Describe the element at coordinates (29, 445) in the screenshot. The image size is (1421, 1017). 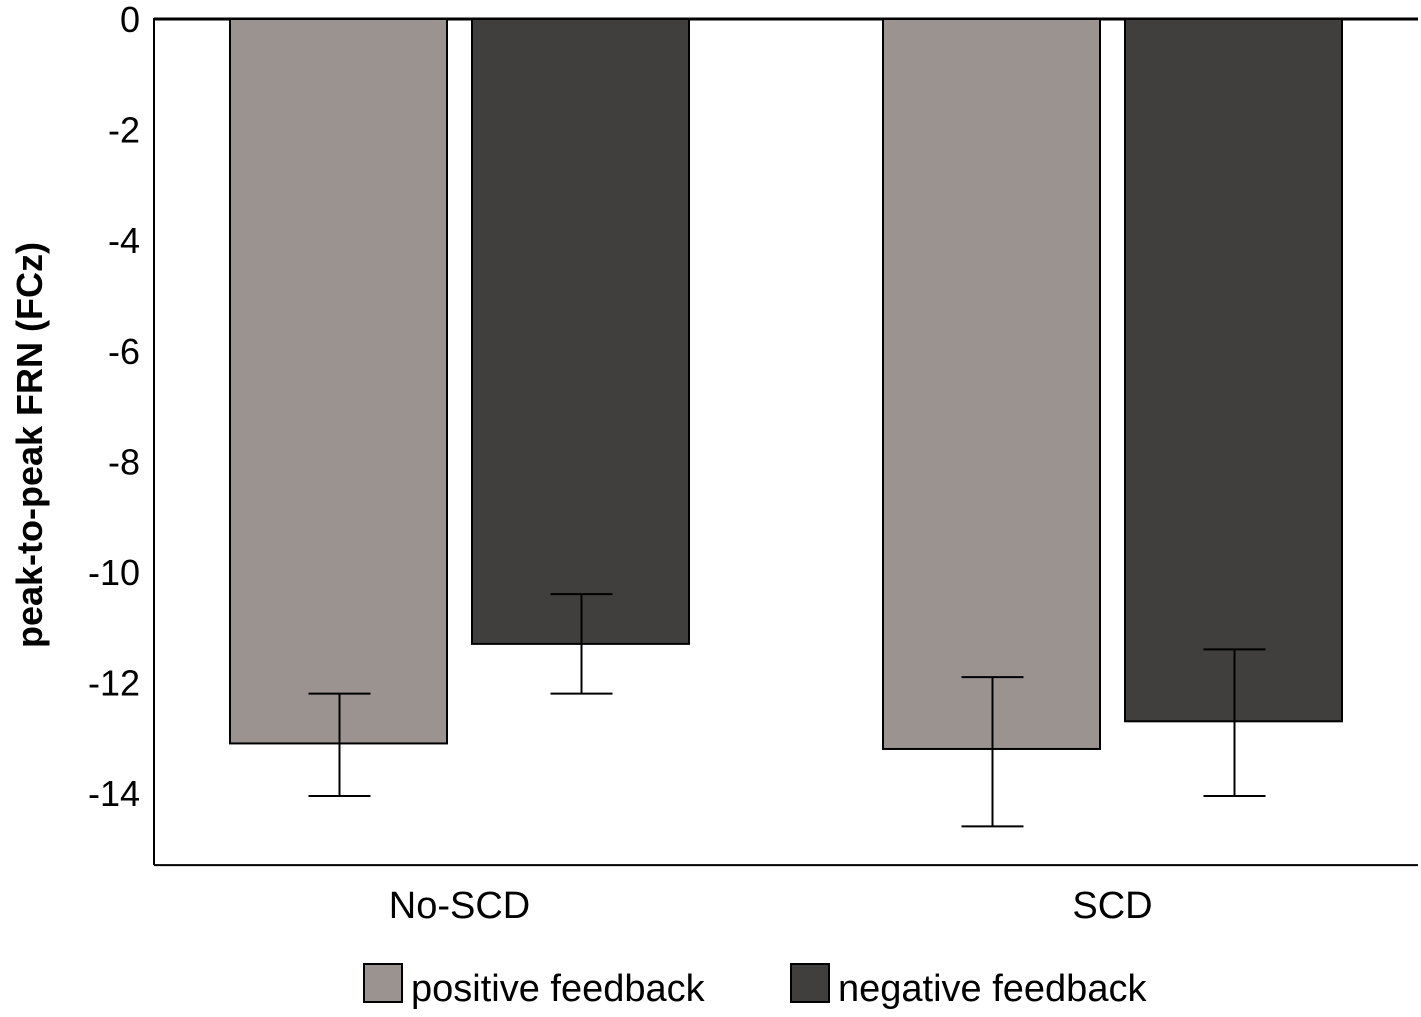
I see `y-axis-label: peak-to-peak FRN (FCz)` at that location.